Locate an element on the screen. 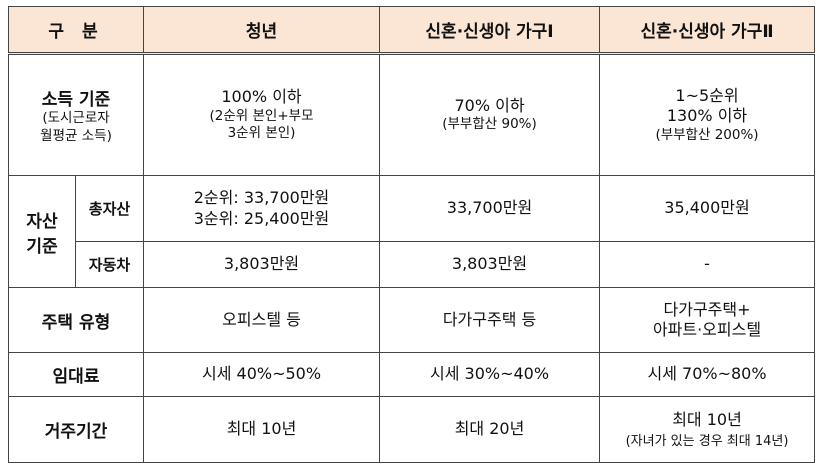 Image resolution: width=821 pixels, height=469 pixels. income-nw2-cell: 1~5순위 130% 이하 (부부합산 200%) is located at coordinates (707, 114).